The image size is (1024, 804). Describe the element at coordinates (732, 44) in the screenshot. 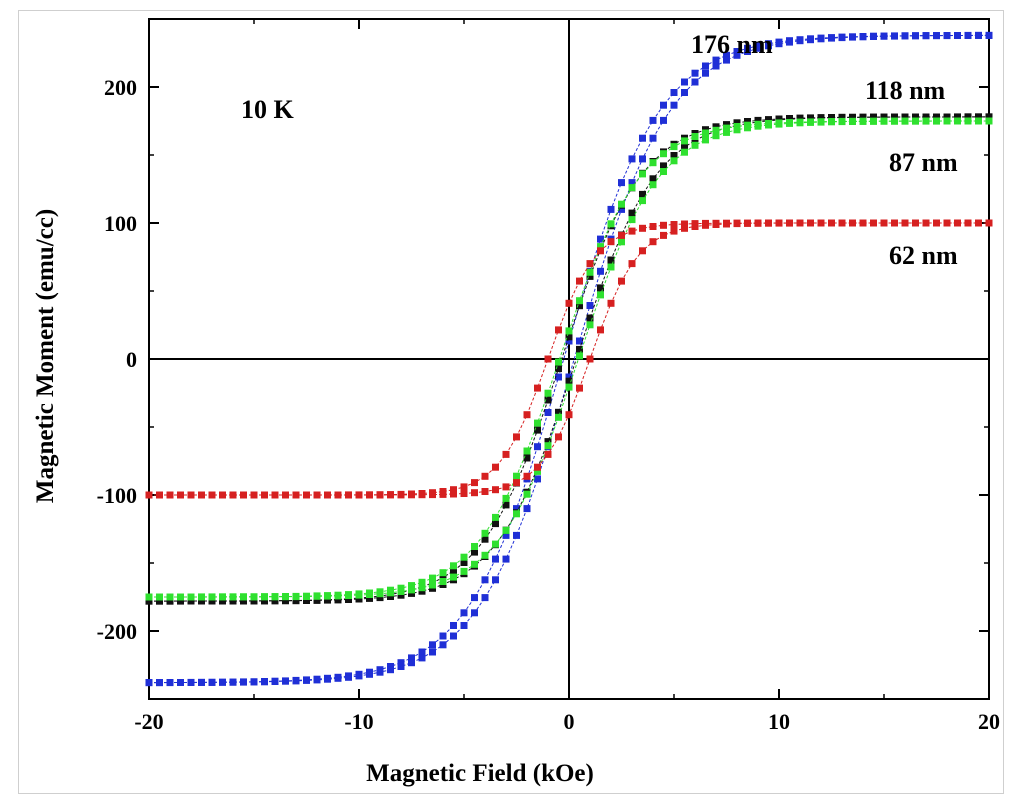

I see `legend-label-176nm: 176 nm` at that location.